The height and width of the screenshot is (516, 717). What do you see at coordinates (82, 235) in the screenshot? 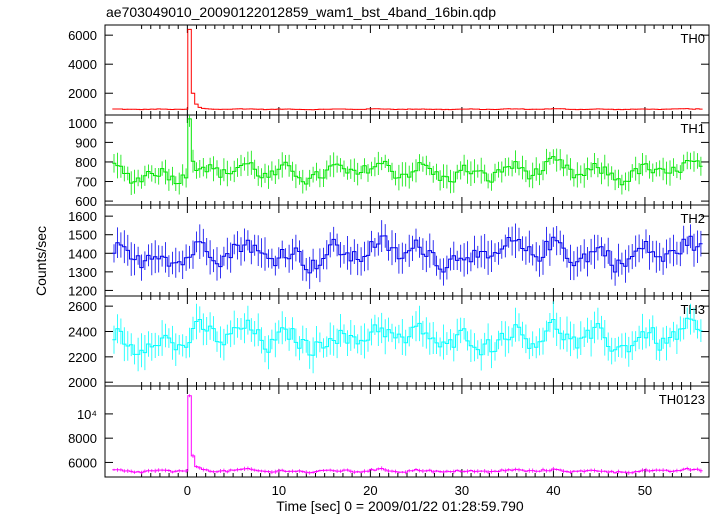
I see `y-tick-label: 1500` at bounding box center [82, 235].